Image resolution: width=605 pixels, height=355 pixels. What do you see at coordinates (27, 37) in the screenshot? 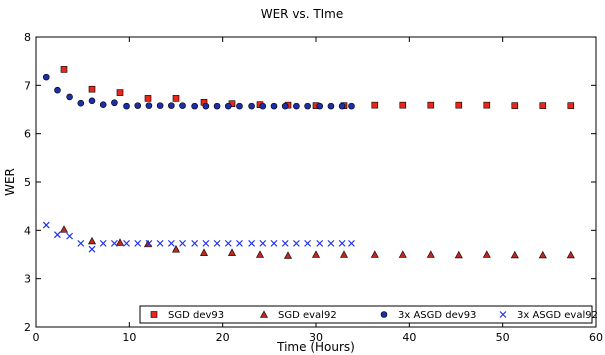
I see `y-tick-label: 8` at bounding box center [27, 37].